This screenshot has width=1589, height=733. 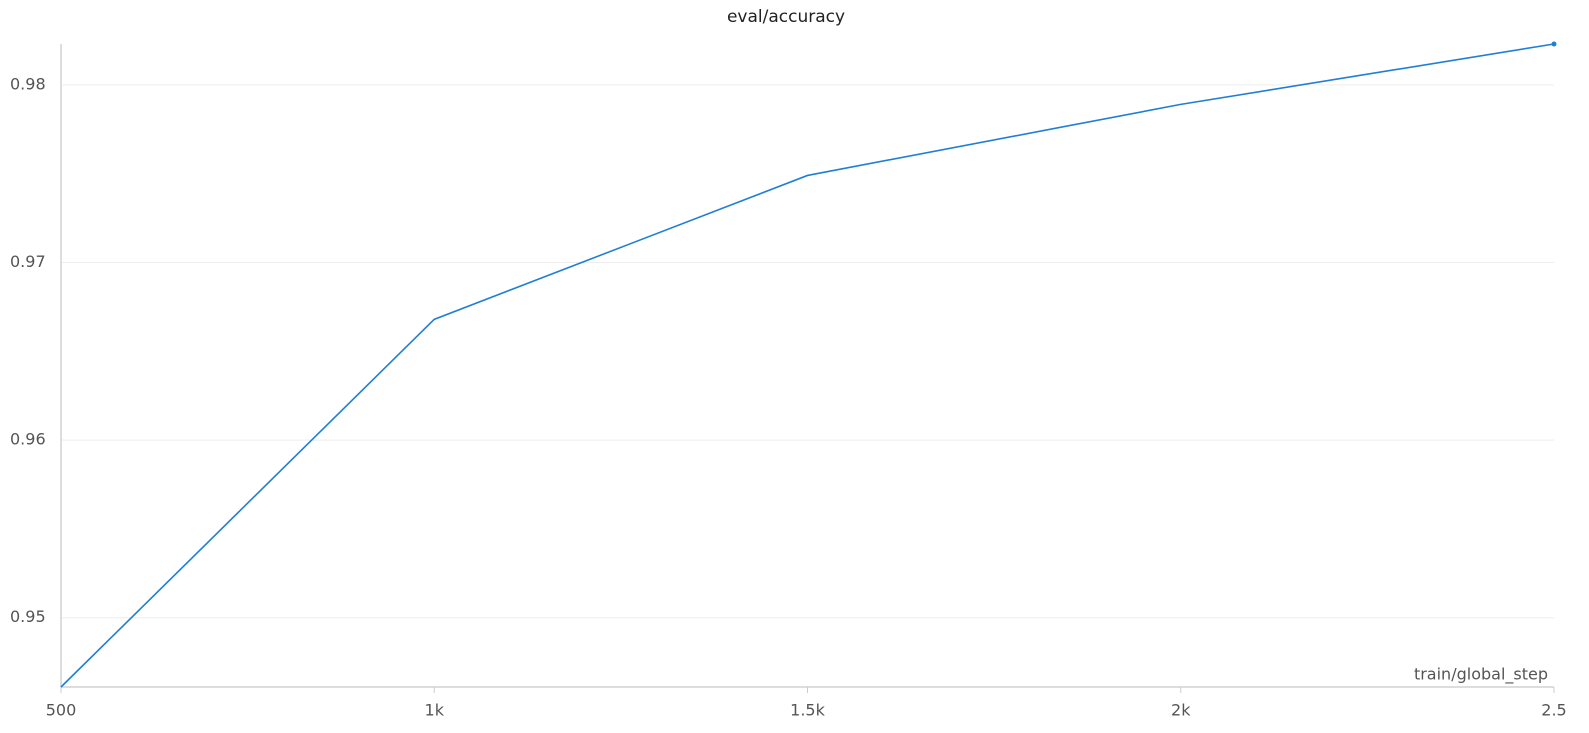 I want to click on end-point, so click(x=1554, y=44).